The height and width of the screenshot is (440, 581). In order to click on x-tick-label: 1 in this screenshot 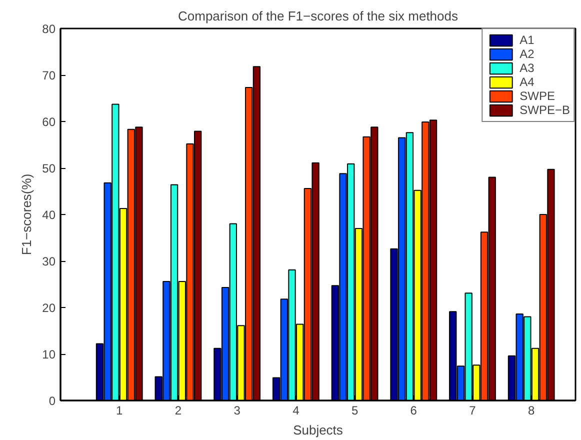, I will do `click(120, 411)`.